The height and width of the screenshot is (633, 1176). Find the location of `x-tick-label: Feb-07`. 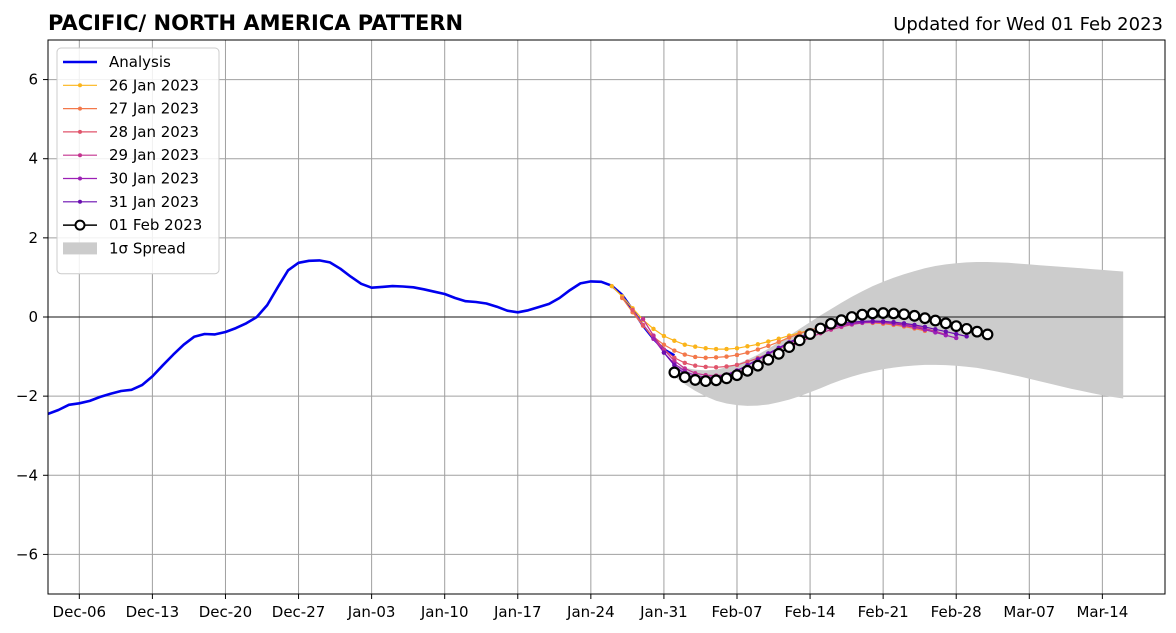

x-tick-label: Feb-07 is located at coordinates (736, 612).